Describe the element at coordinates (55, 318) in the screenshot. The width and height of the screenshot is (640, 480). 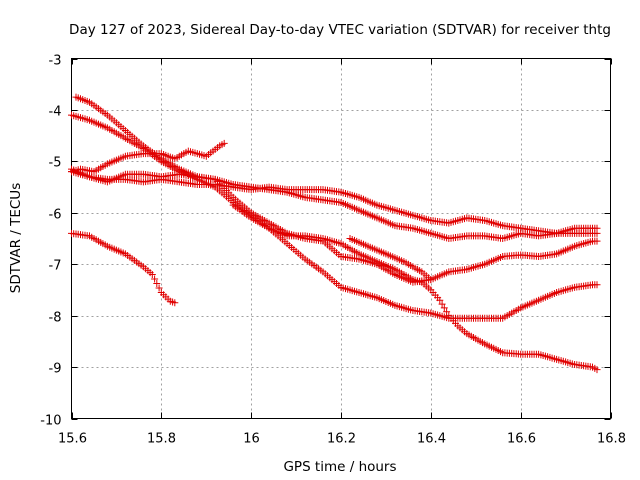
I see `y-tick-label: -8` at that location.